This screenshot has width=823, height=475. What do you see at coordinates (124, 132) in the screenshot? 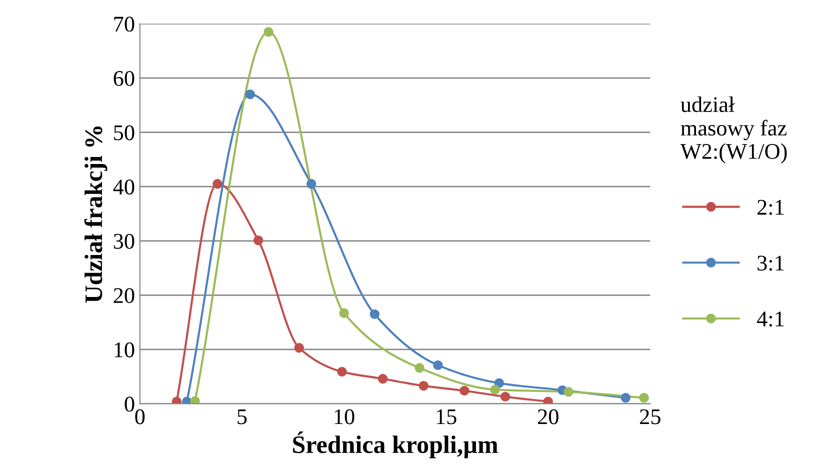
I see `y-tick-label: 50` at bounding box center [124, 132].